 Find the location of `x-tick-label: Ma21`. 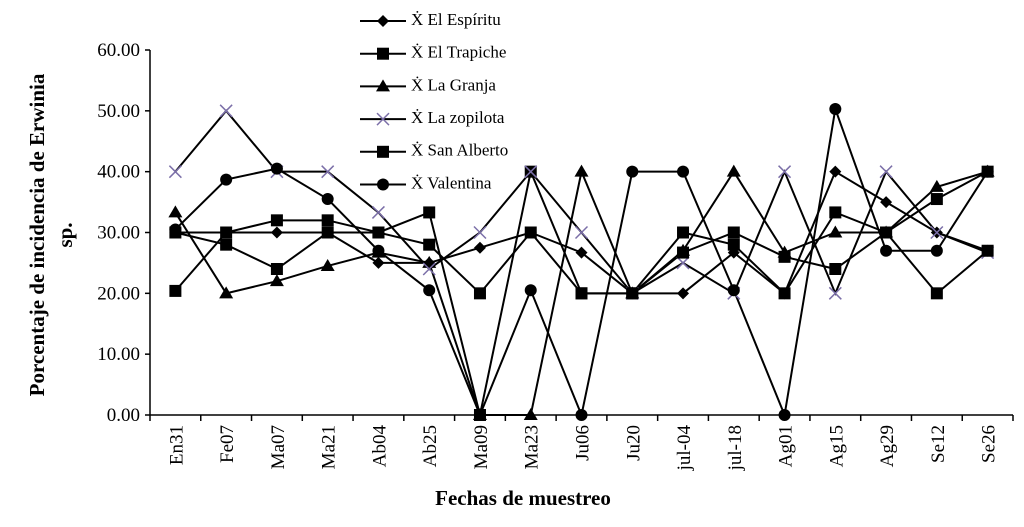

x-tick-label: Ma21 is located at coordinates (329, 447).